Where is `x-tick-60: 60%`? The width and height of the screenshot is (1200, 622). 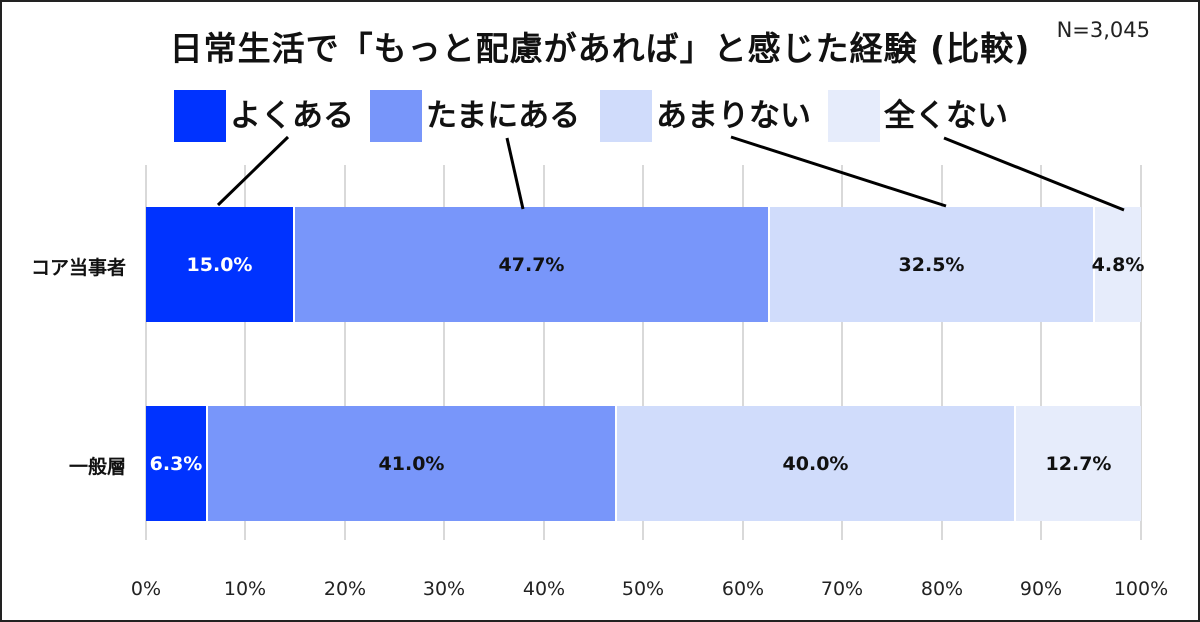 x-tick-60: 60% is located at coordinates (743, 589).